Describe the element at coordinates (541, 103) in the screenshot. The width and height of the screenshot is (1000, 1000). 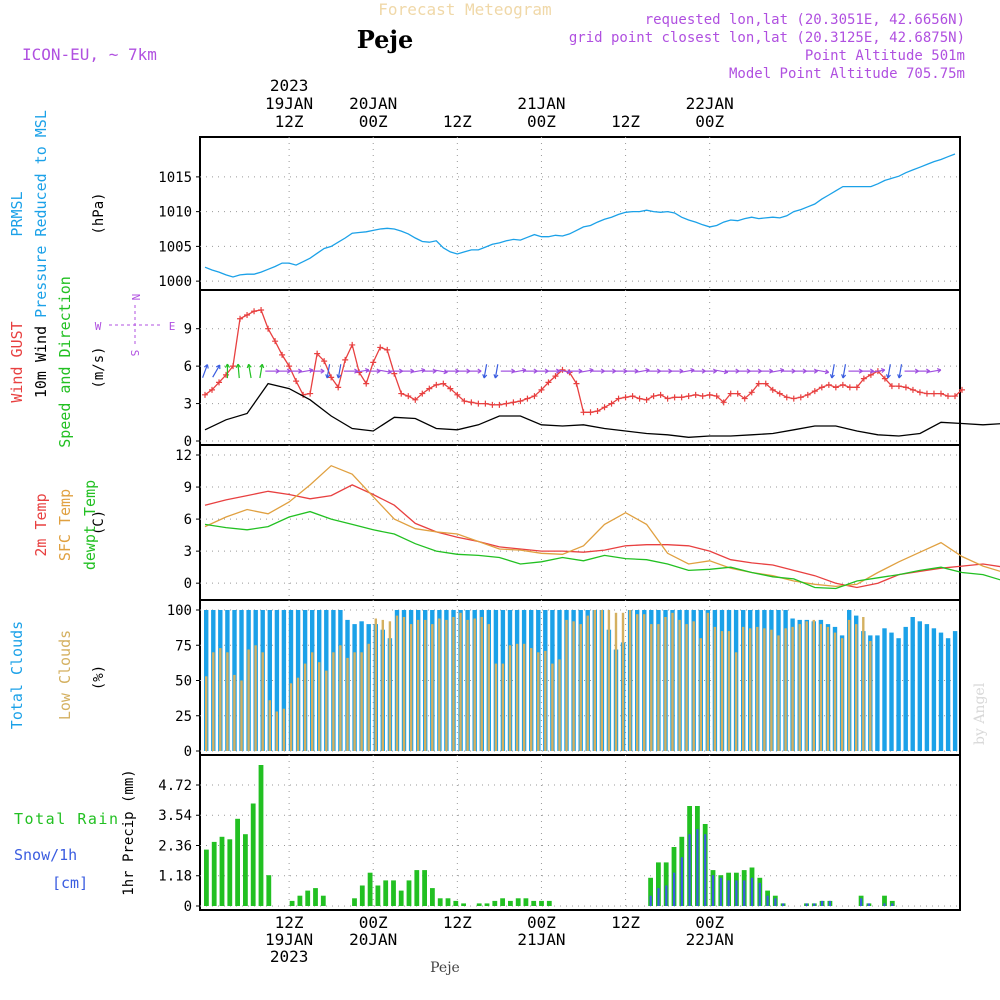
I see `top-time-label: 21JAN` at that location.